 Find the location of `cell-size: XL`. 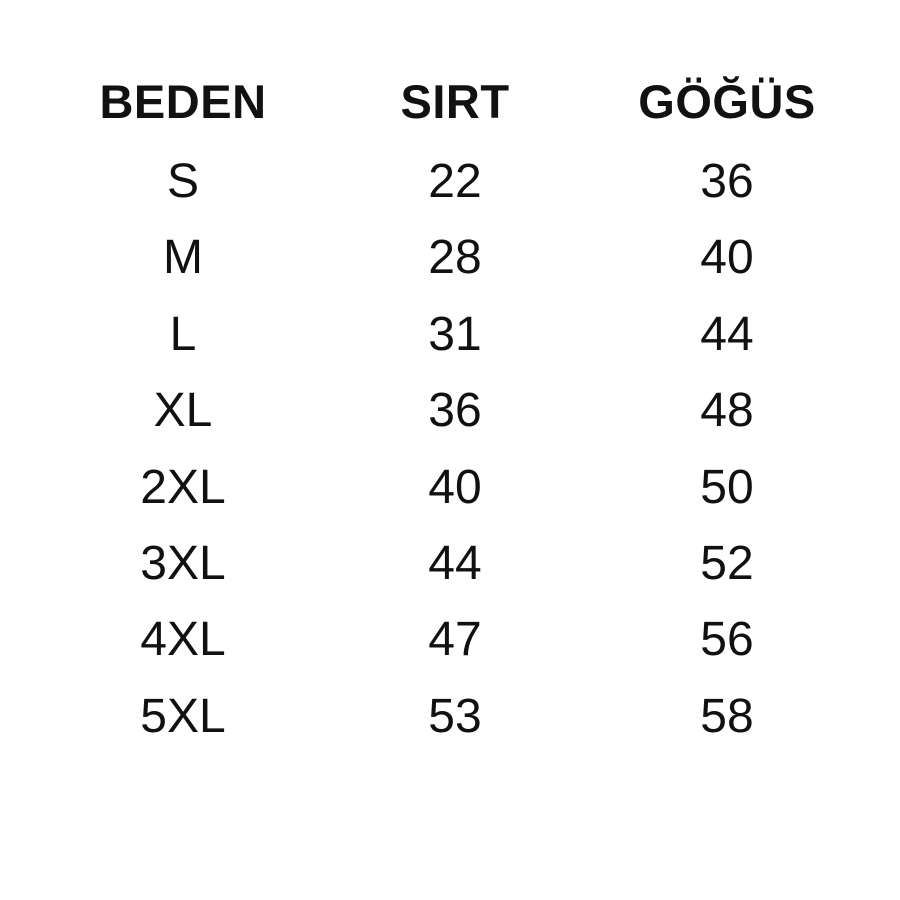

cell-size: XL is located at coordinates (183, 411).